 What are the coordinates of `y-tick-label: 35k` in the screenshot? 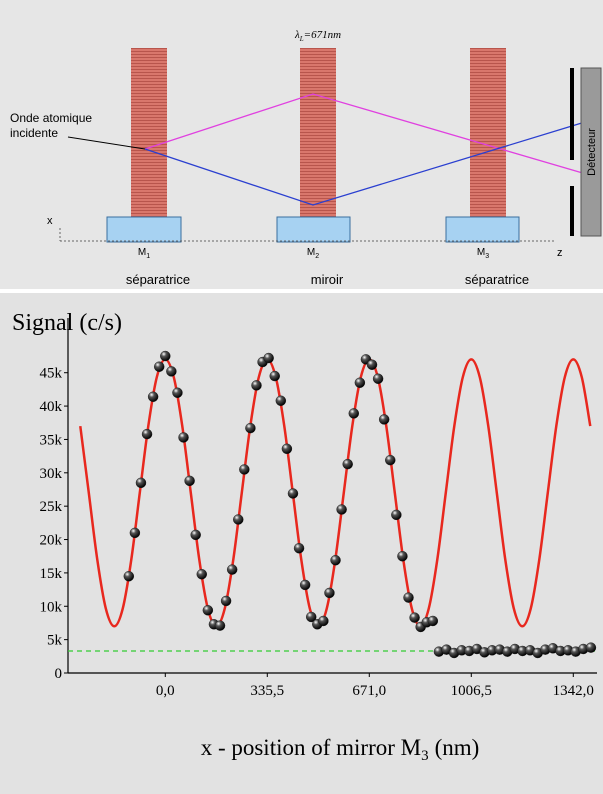 It's located at (51, 440).